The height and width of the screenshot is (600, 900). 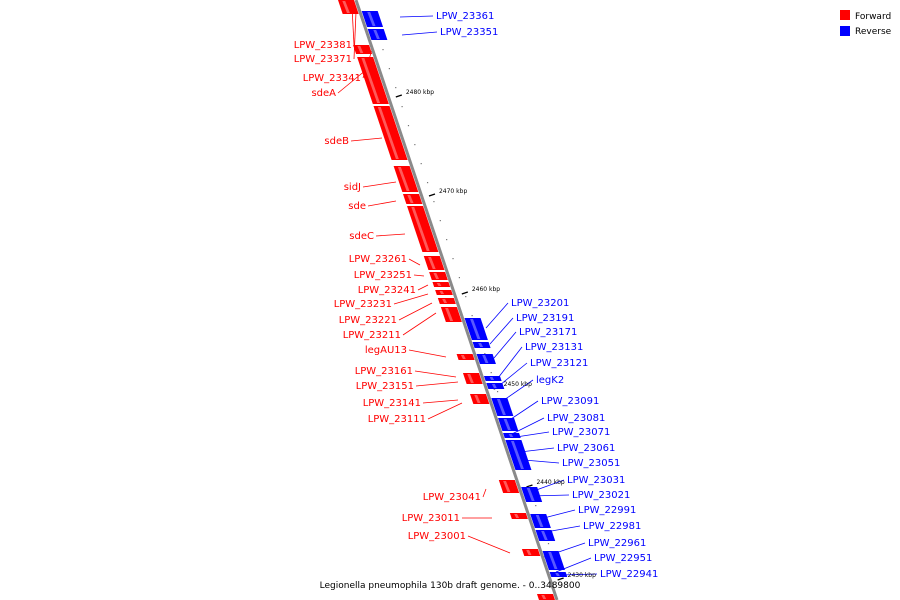 What do you see at coordinates (518, 384) in the screenshot?
I see `scale-tick-label: 2450 kbp` at bounding box center [518, 384].